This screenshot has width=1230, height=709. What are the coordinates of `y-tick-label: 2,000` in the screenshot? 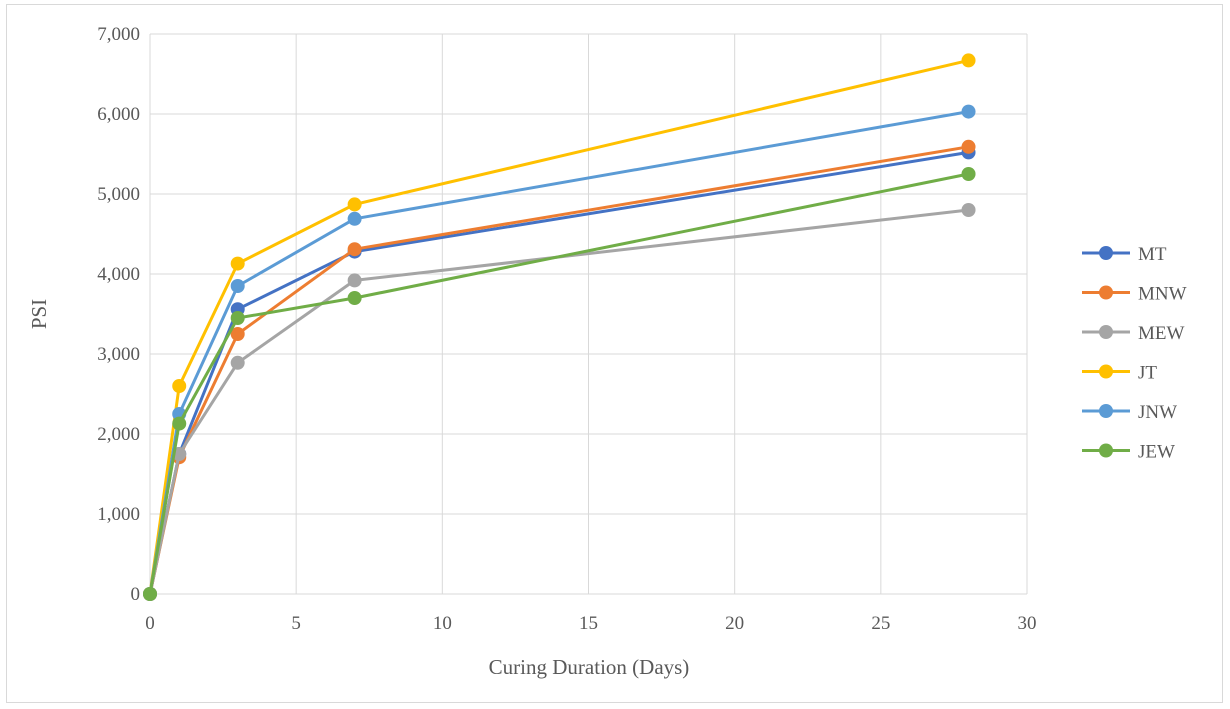 It's located at (118, 434).